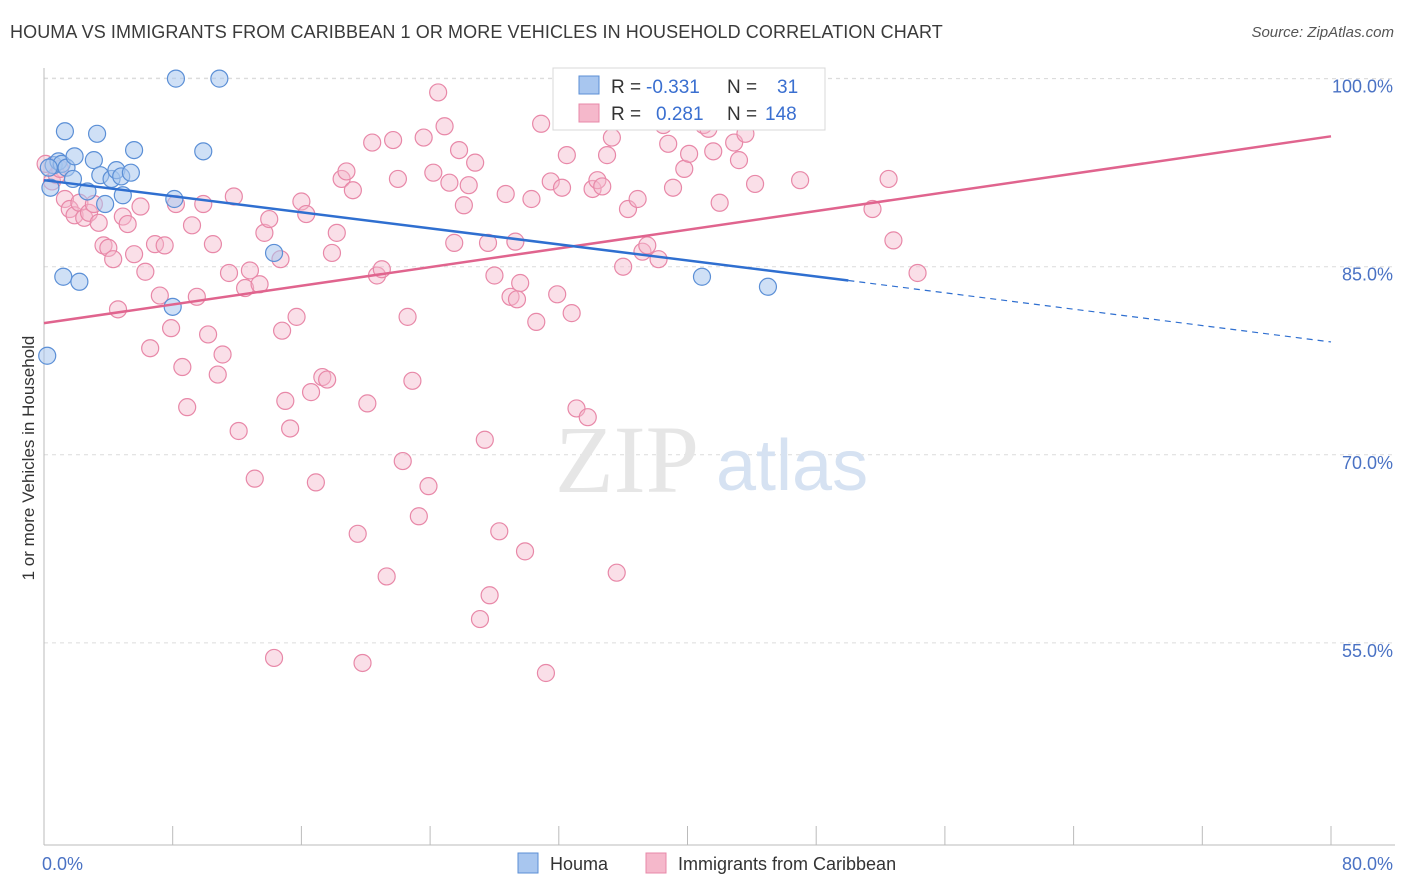 The width and height of the screenshot is (1406, 892). Describe the element at coordinates (1322, 32) in the screenshot. I see `source-label: Source: ZipAtlas.com` at that location.